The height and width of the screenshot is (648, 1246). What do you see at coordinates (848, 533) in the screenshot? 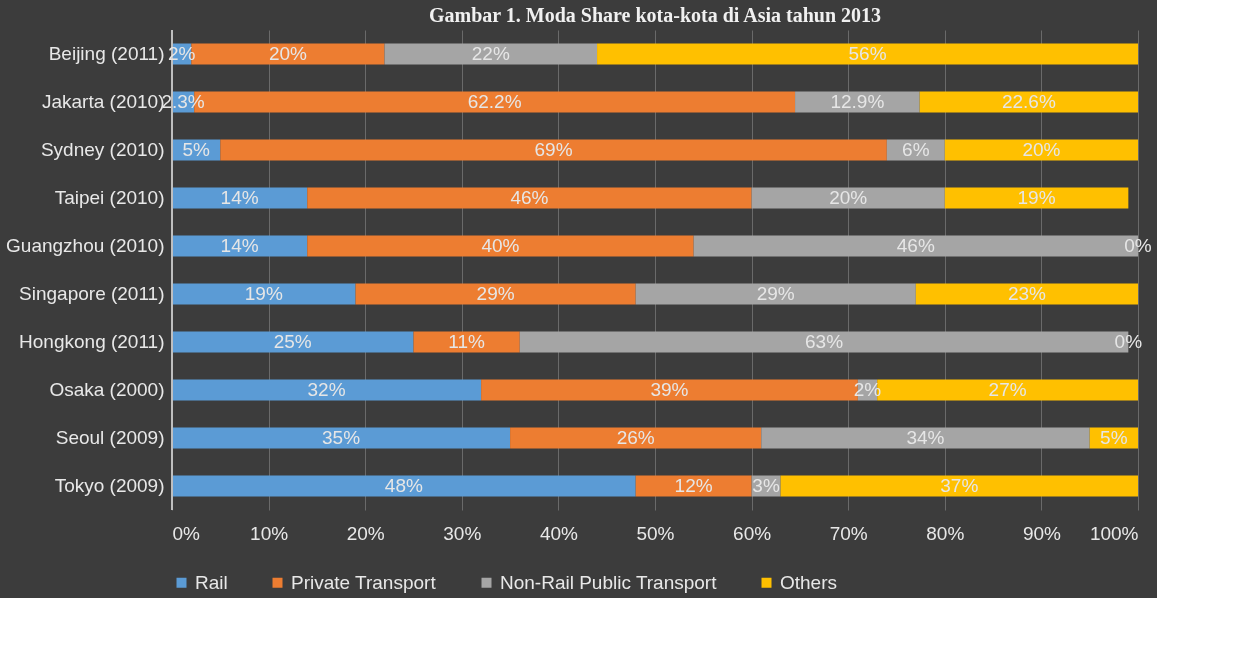
I see `x-tick-label: 70%` at bounding box center [848, 533].